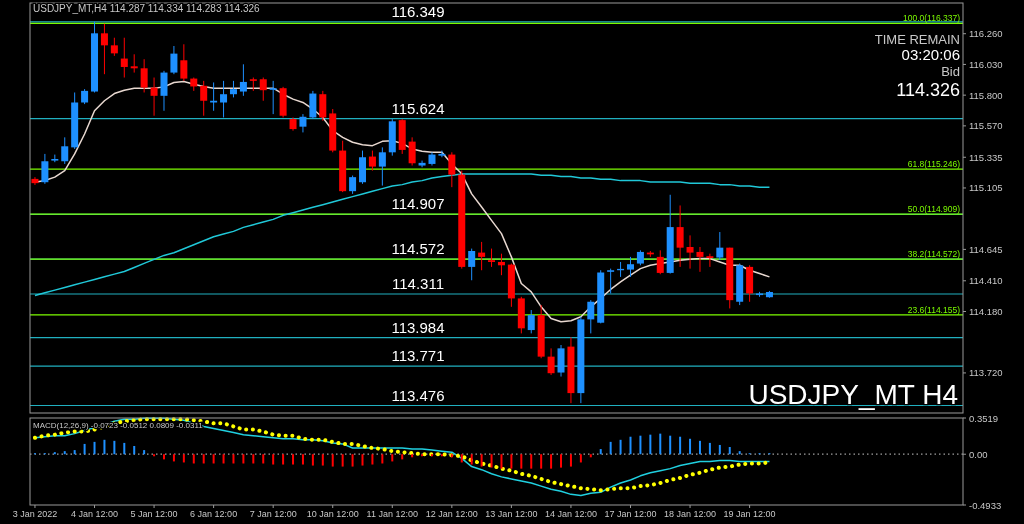 Image resolution: width=1024 pixels, height=524 pixels. What do you see at coordinates (154, 514) in the screenshot?
I see `x-tick-label: 5 Jan 12:00` at bounding box center [154, 514].